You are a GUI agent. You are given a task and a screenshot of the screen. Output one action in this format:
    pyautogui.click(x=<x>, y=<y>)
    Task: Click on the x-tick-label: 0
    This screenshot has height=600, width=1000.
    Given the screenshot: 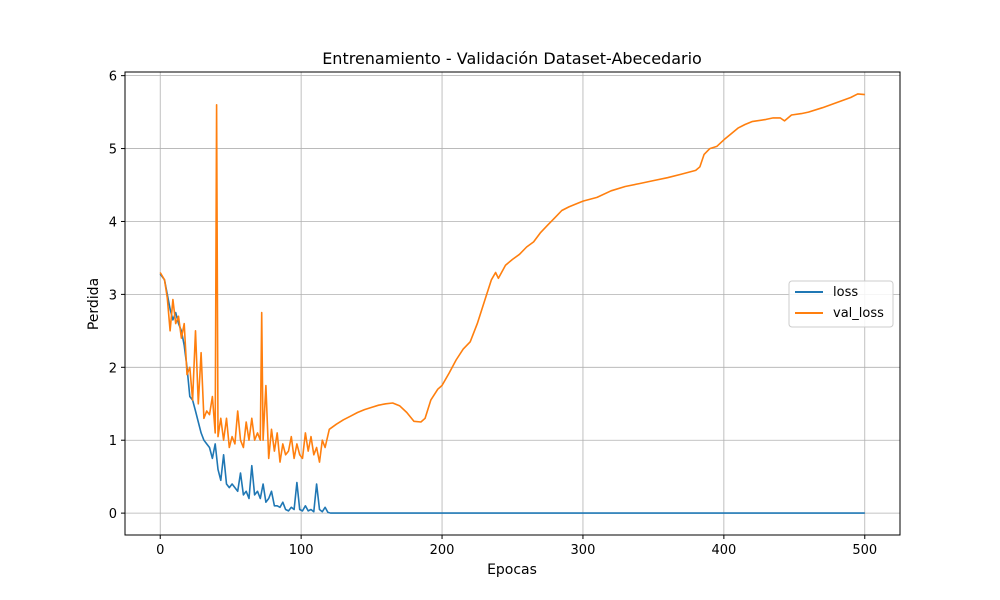 What is the action you would take?
    pyautogui.click(x=160, y=550)
    